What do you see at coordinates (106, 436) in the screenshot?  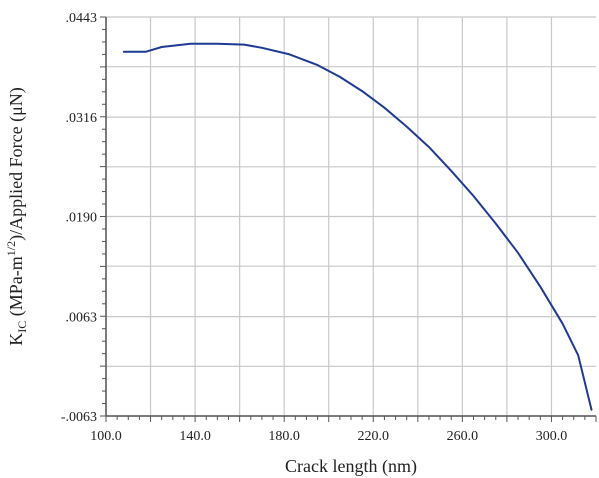 I see `x-tick-label: 100.0` at bounding box center [106, 436].